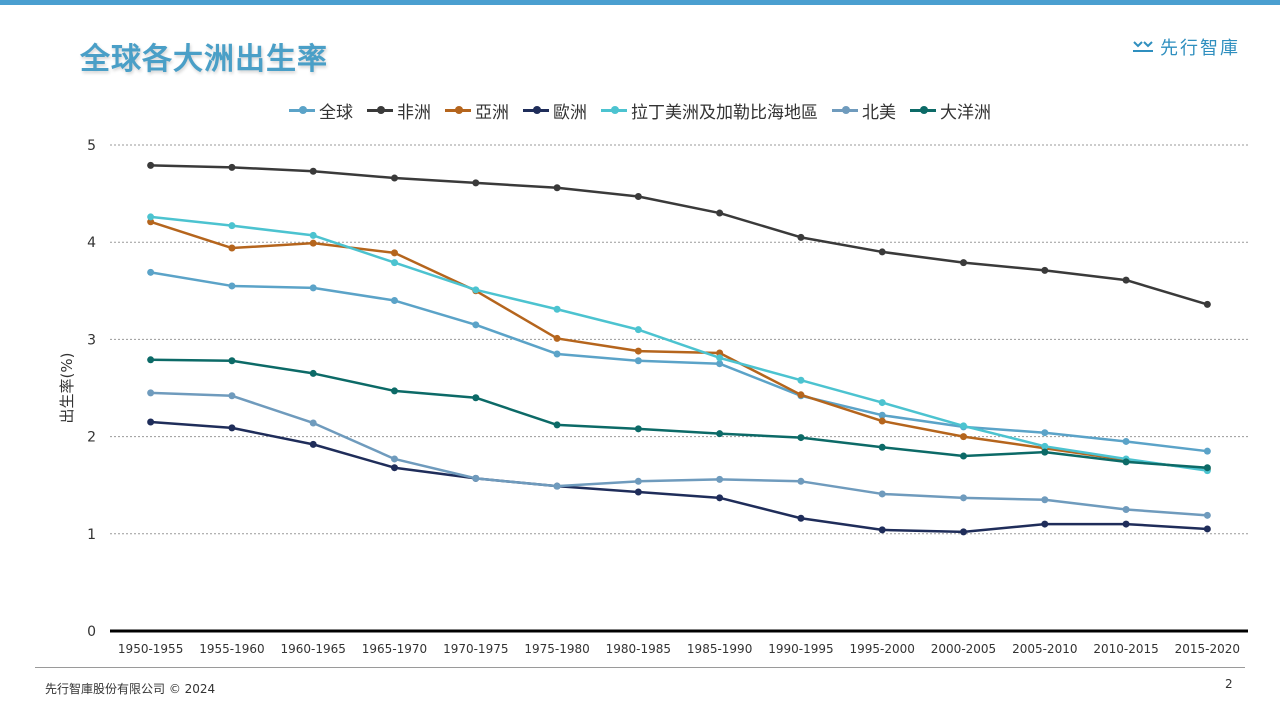 The height and width of the screenshot is (724, 1280). Describe the element at coordinates (492, 113) in the screenshot. I see `legend-label: 亞洲` at that location.